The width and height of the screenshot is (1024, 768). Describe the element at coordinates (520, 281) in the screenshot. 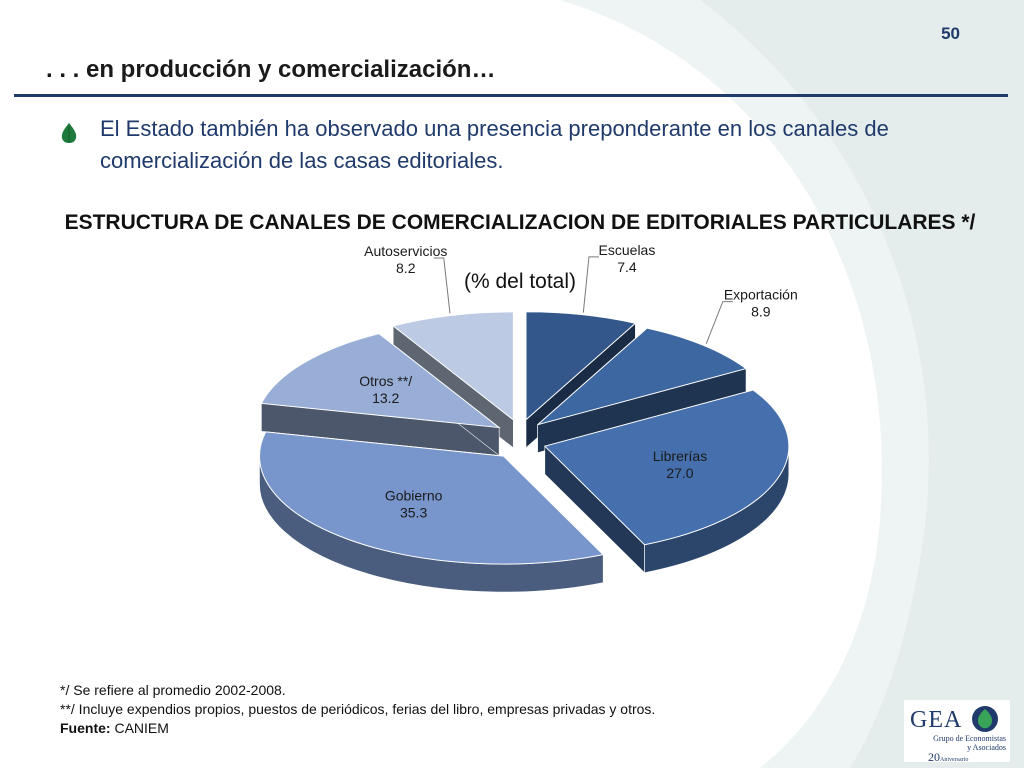

I see `chart-subtitle: (% del total)` at that location.